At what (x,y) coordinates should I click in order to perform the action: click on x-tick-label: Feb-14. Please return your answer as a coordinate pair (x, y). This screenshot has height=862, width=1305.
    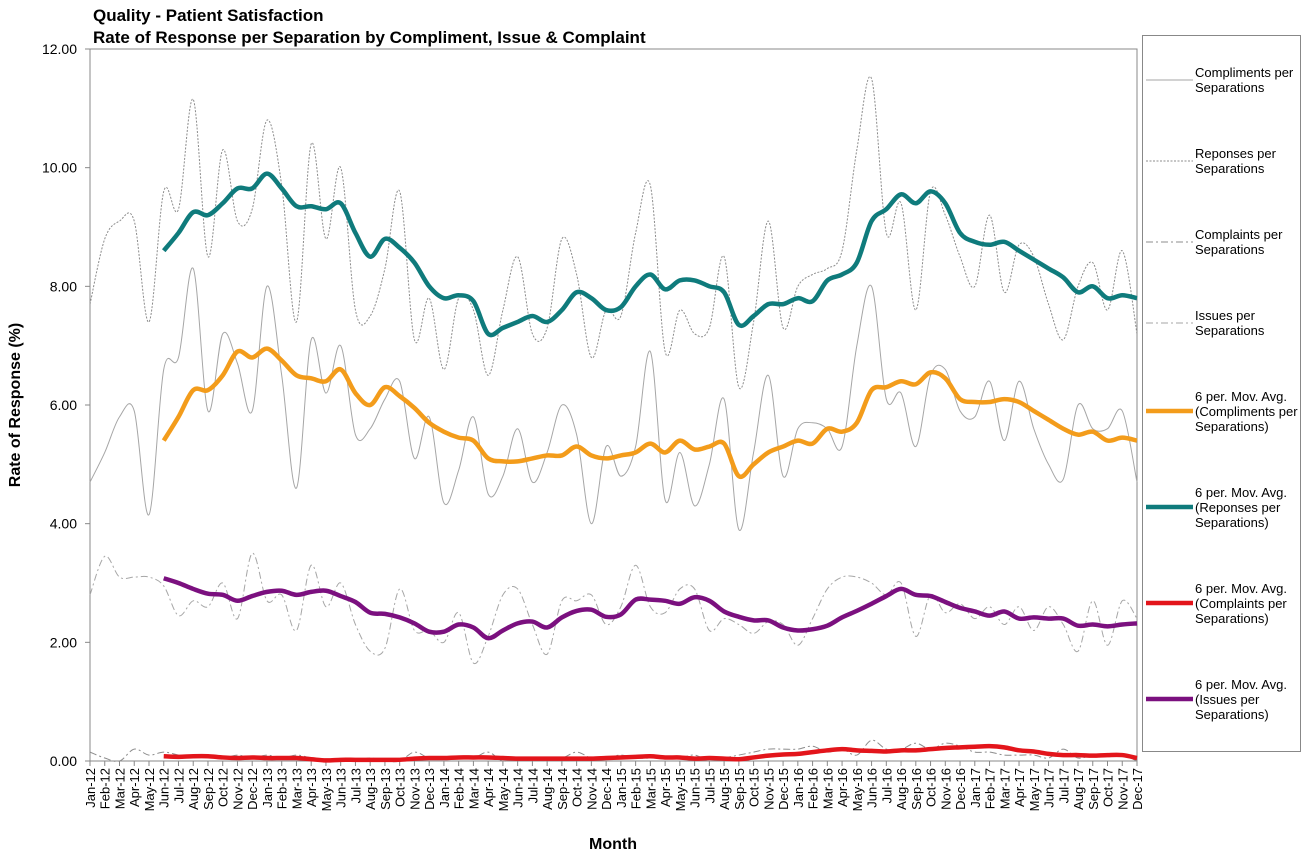
    Looking at the image, I should click on (459, 788).